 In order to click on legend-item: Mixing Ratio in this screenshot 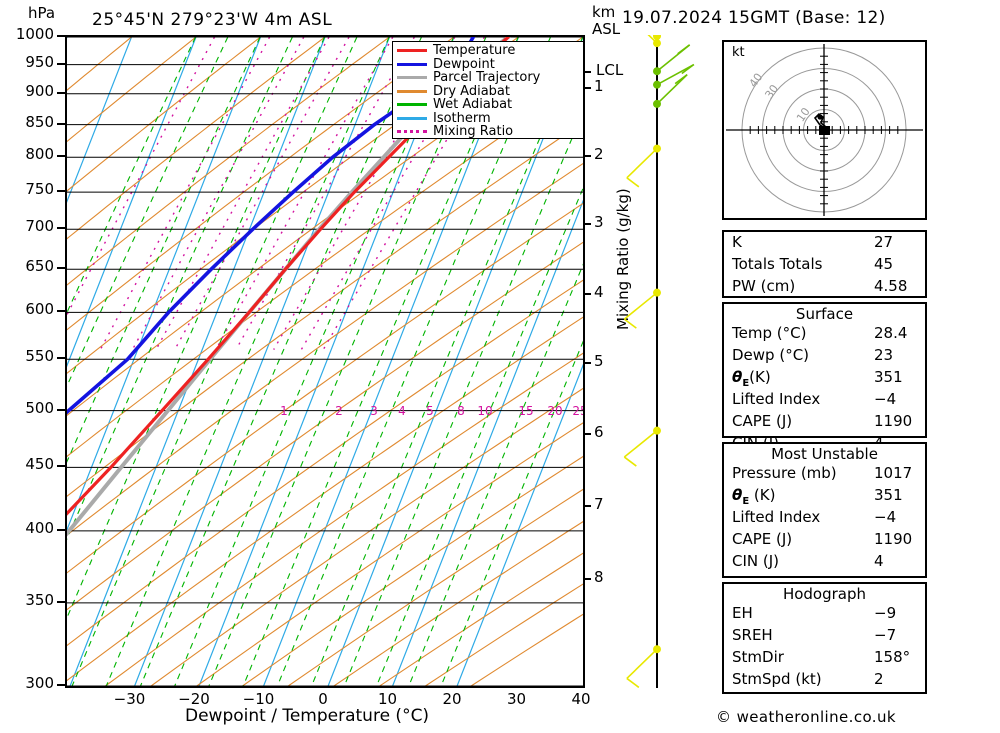, I will do `click(488, 132)`.